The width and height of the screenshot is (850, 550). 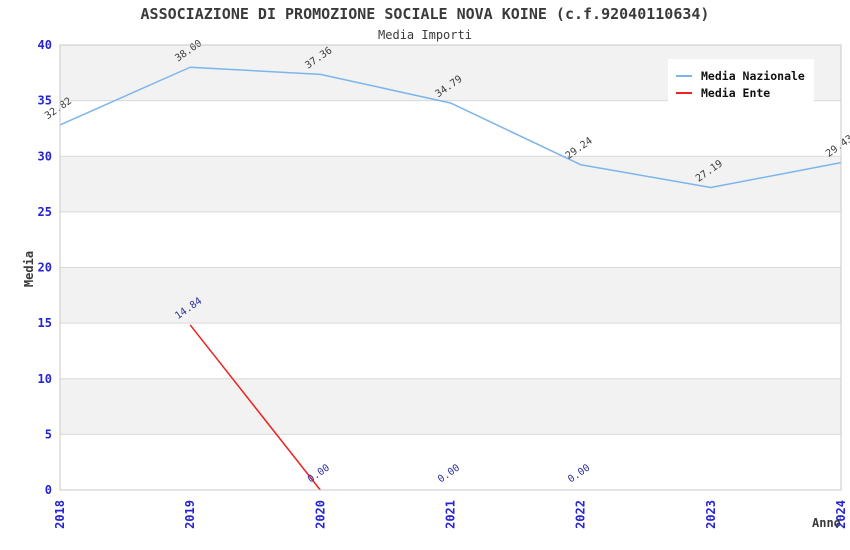 I want to click on x-tick-label: 2022, so click(x=581, y=514).